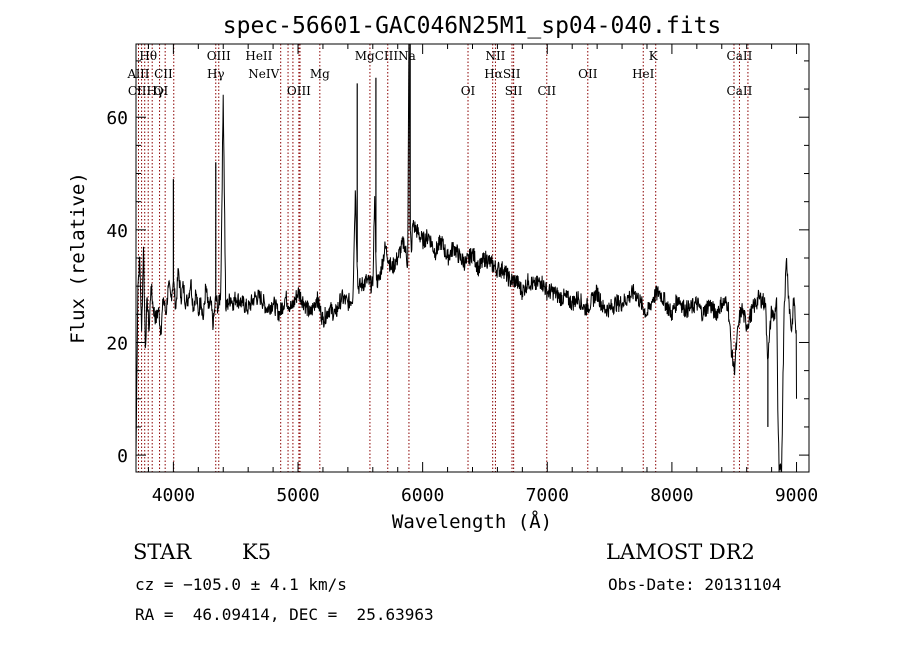 This screenshot has width=900, height=649. Describe the element at coordinates (547, 495) in the screenshot. I see `x-tick-label: 7000` at that location.